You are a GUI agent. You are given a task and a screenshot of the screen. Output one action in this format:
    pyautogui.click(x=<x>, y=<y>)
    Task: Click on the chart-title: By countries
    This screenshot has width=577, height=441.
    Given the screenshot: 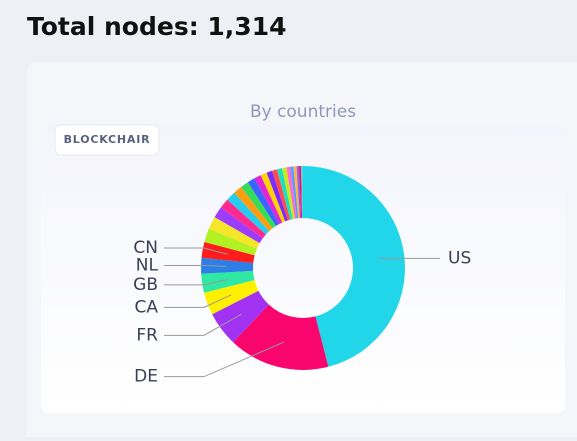 What is the action you would take?
    pyautogui.click(x=303, y=112)
    